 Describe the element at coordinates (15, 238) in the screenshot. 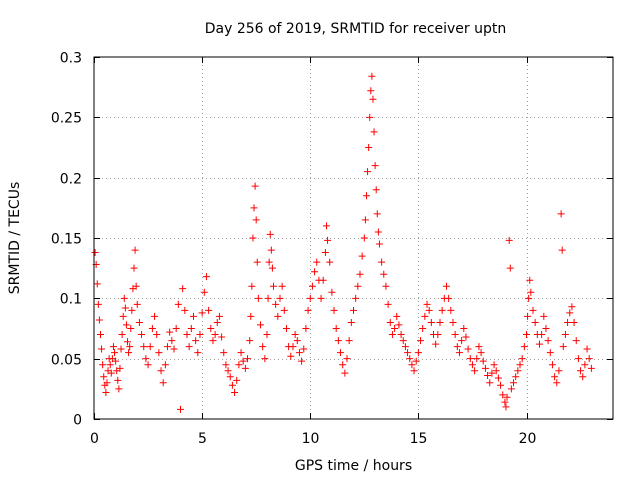

I see `y-axis-title: SRMTID / TECUs` at that location.